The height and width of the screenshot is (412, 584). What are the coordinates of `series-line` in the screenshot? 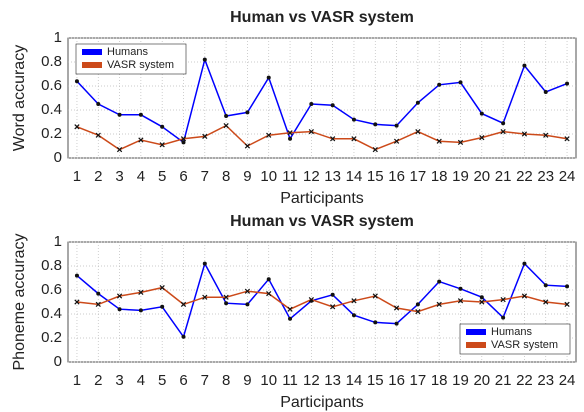 It's located at (322, 137).